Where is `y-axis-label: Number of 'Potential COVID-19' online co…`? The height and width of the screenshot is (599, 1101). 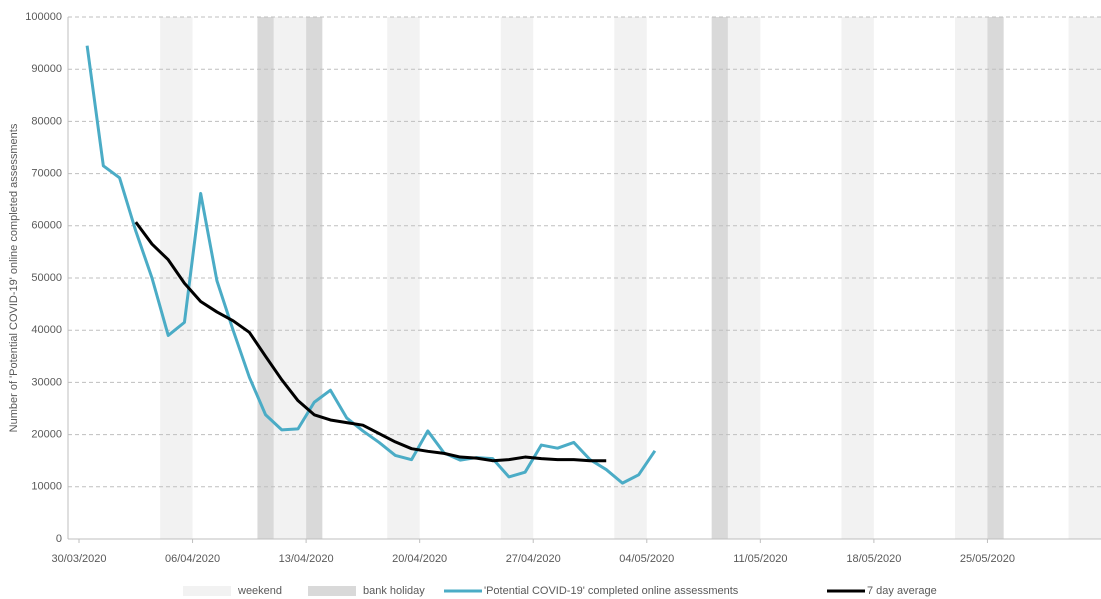
y-axis-label: Number of 'Potential COVID-19' online co… is located at coordinates (14, 277).